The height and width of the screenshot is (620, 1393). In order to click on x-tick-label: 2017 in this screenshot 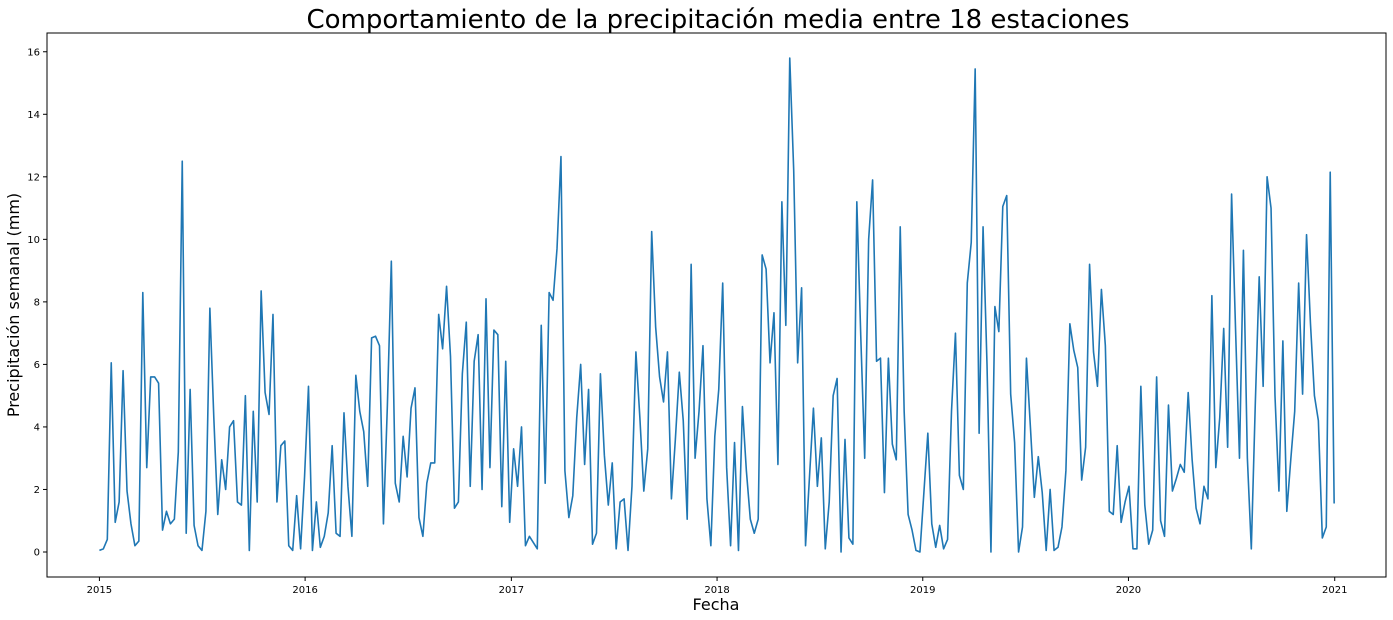, I will do `click(511, 590)`.